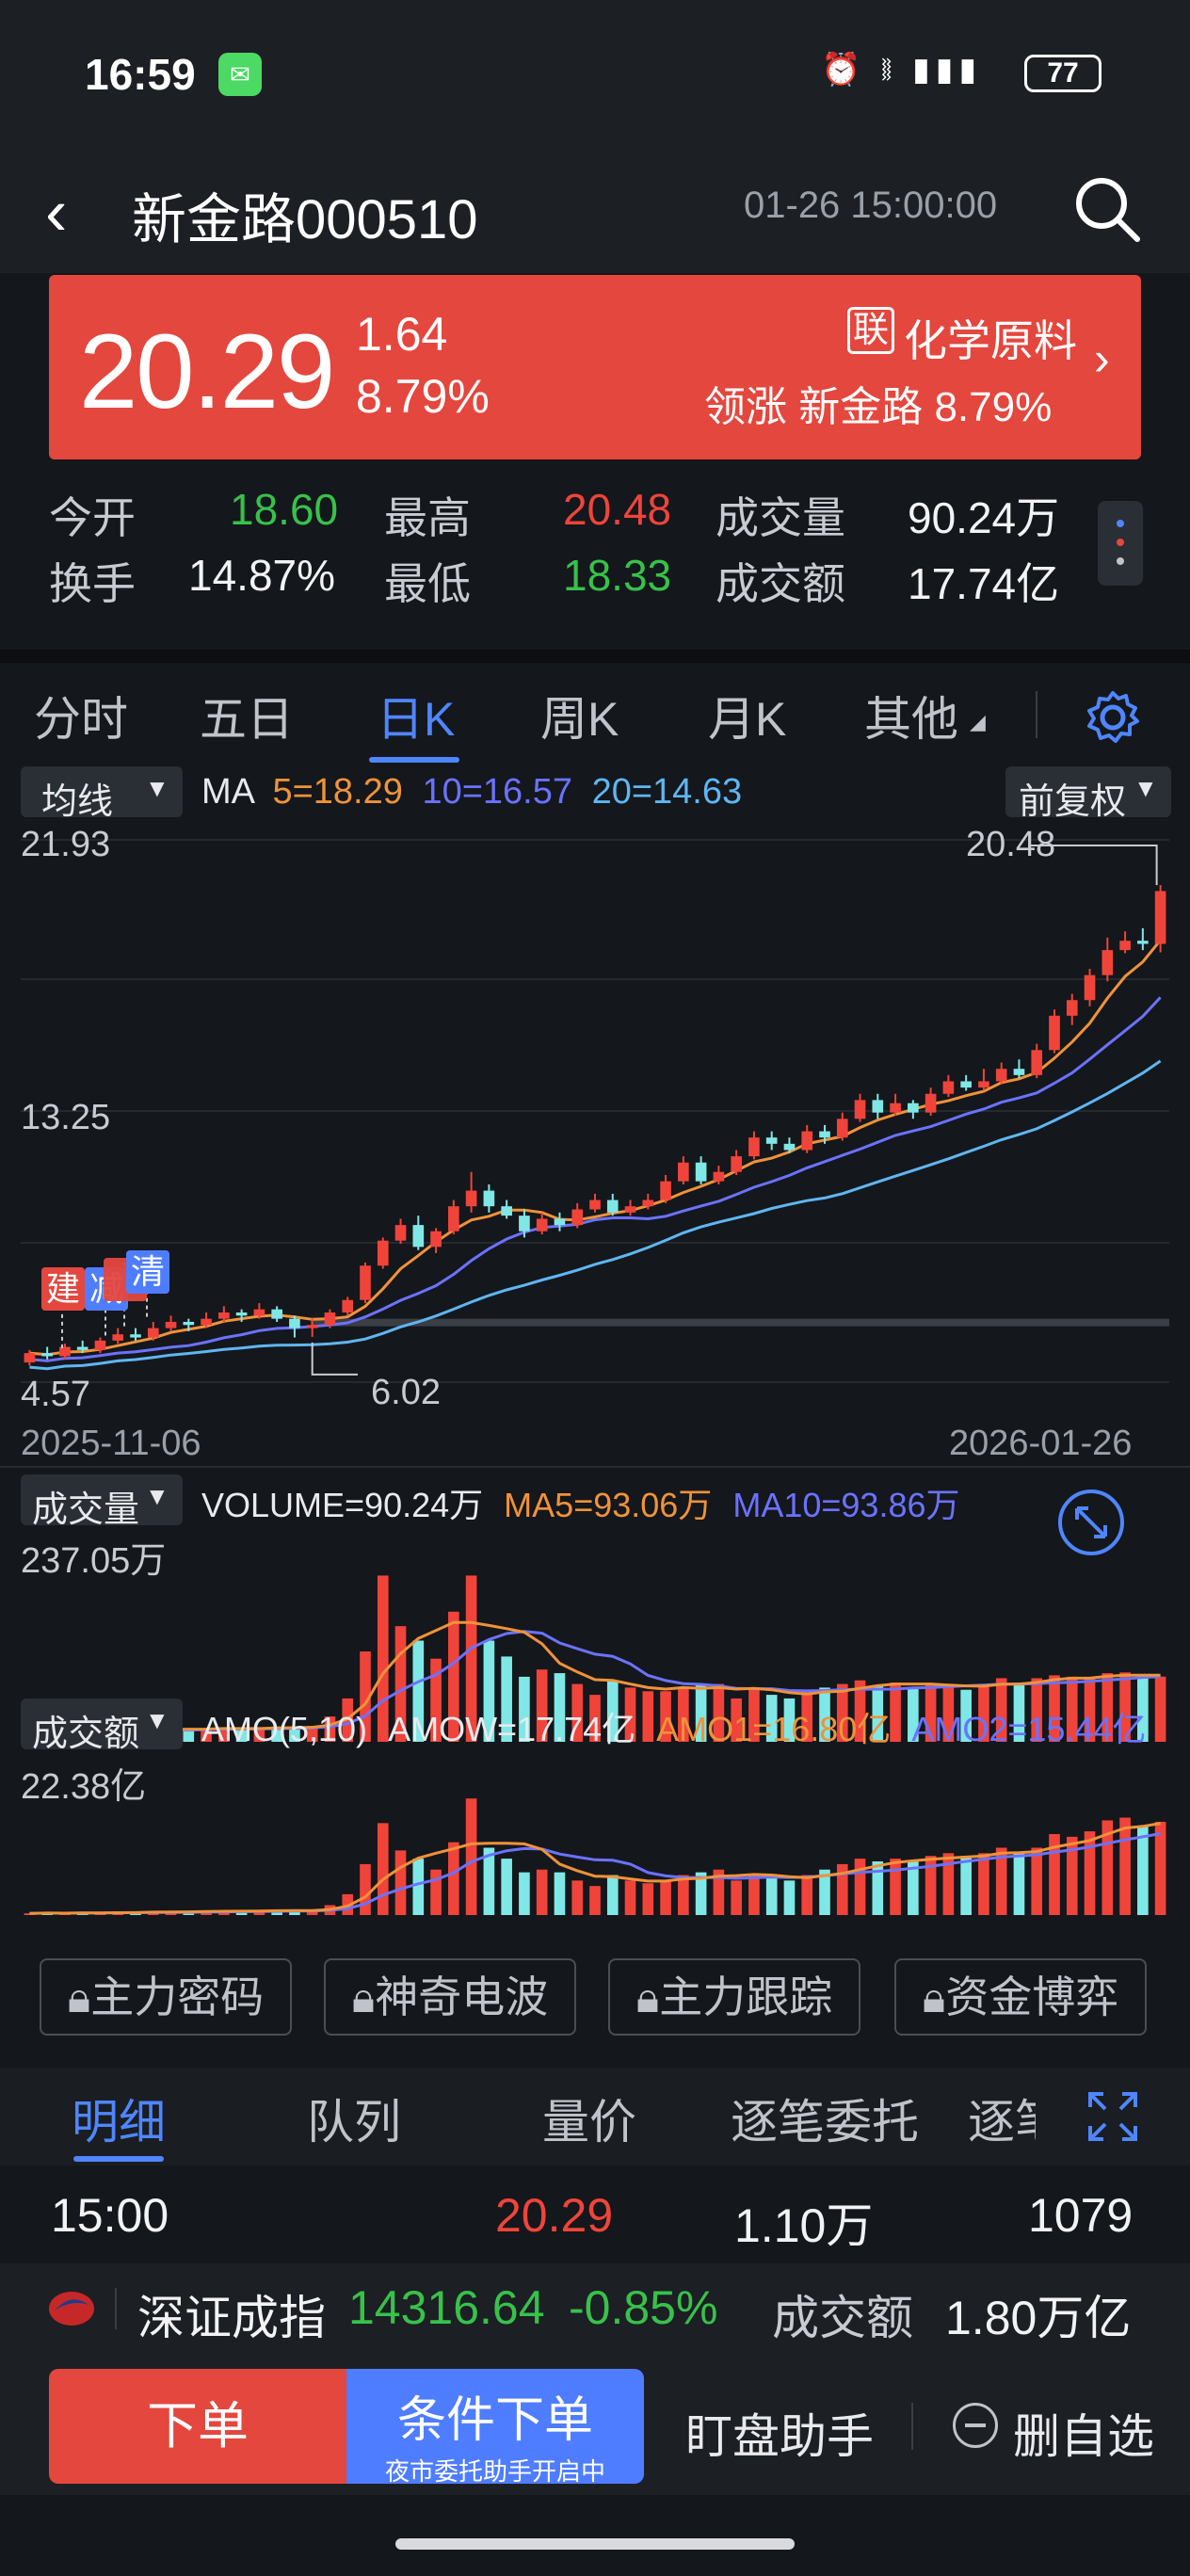 The image size is (1190, 2576). Describe the element at coordinates (878, 407) in the screenshot. I see `sector-leader: 领涨 新金路 8.79%` at that location.